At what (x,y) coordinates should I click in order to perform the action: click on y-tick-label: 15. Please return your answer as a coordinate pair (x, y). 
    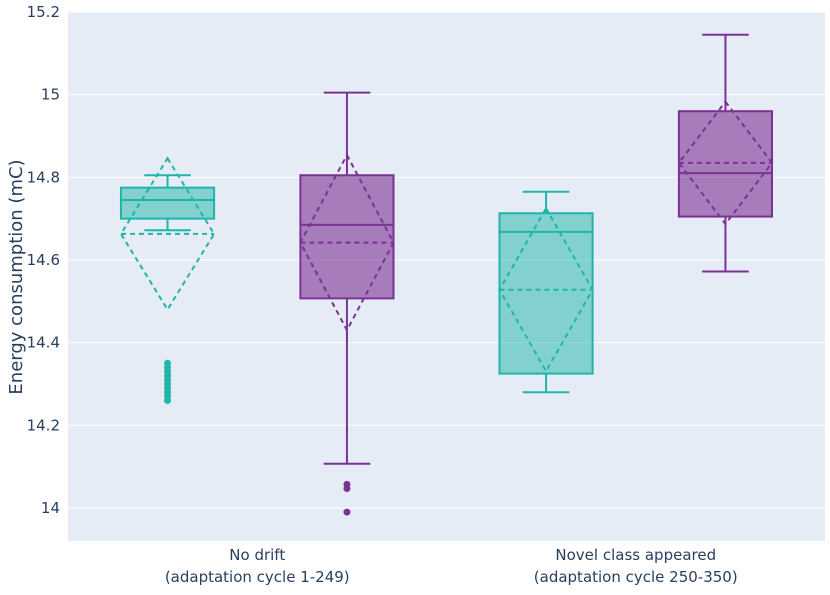
    Looking at the image, I should click on (50, 95).